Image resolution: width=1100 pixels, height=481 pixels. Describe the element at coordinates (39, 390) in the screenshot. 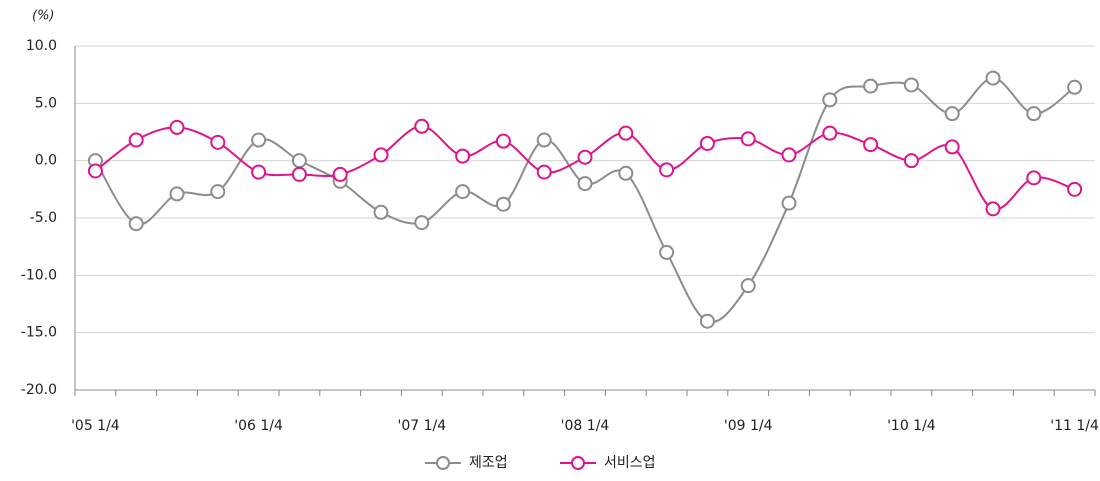

I see `y-tick-label: -20.0` at that location.